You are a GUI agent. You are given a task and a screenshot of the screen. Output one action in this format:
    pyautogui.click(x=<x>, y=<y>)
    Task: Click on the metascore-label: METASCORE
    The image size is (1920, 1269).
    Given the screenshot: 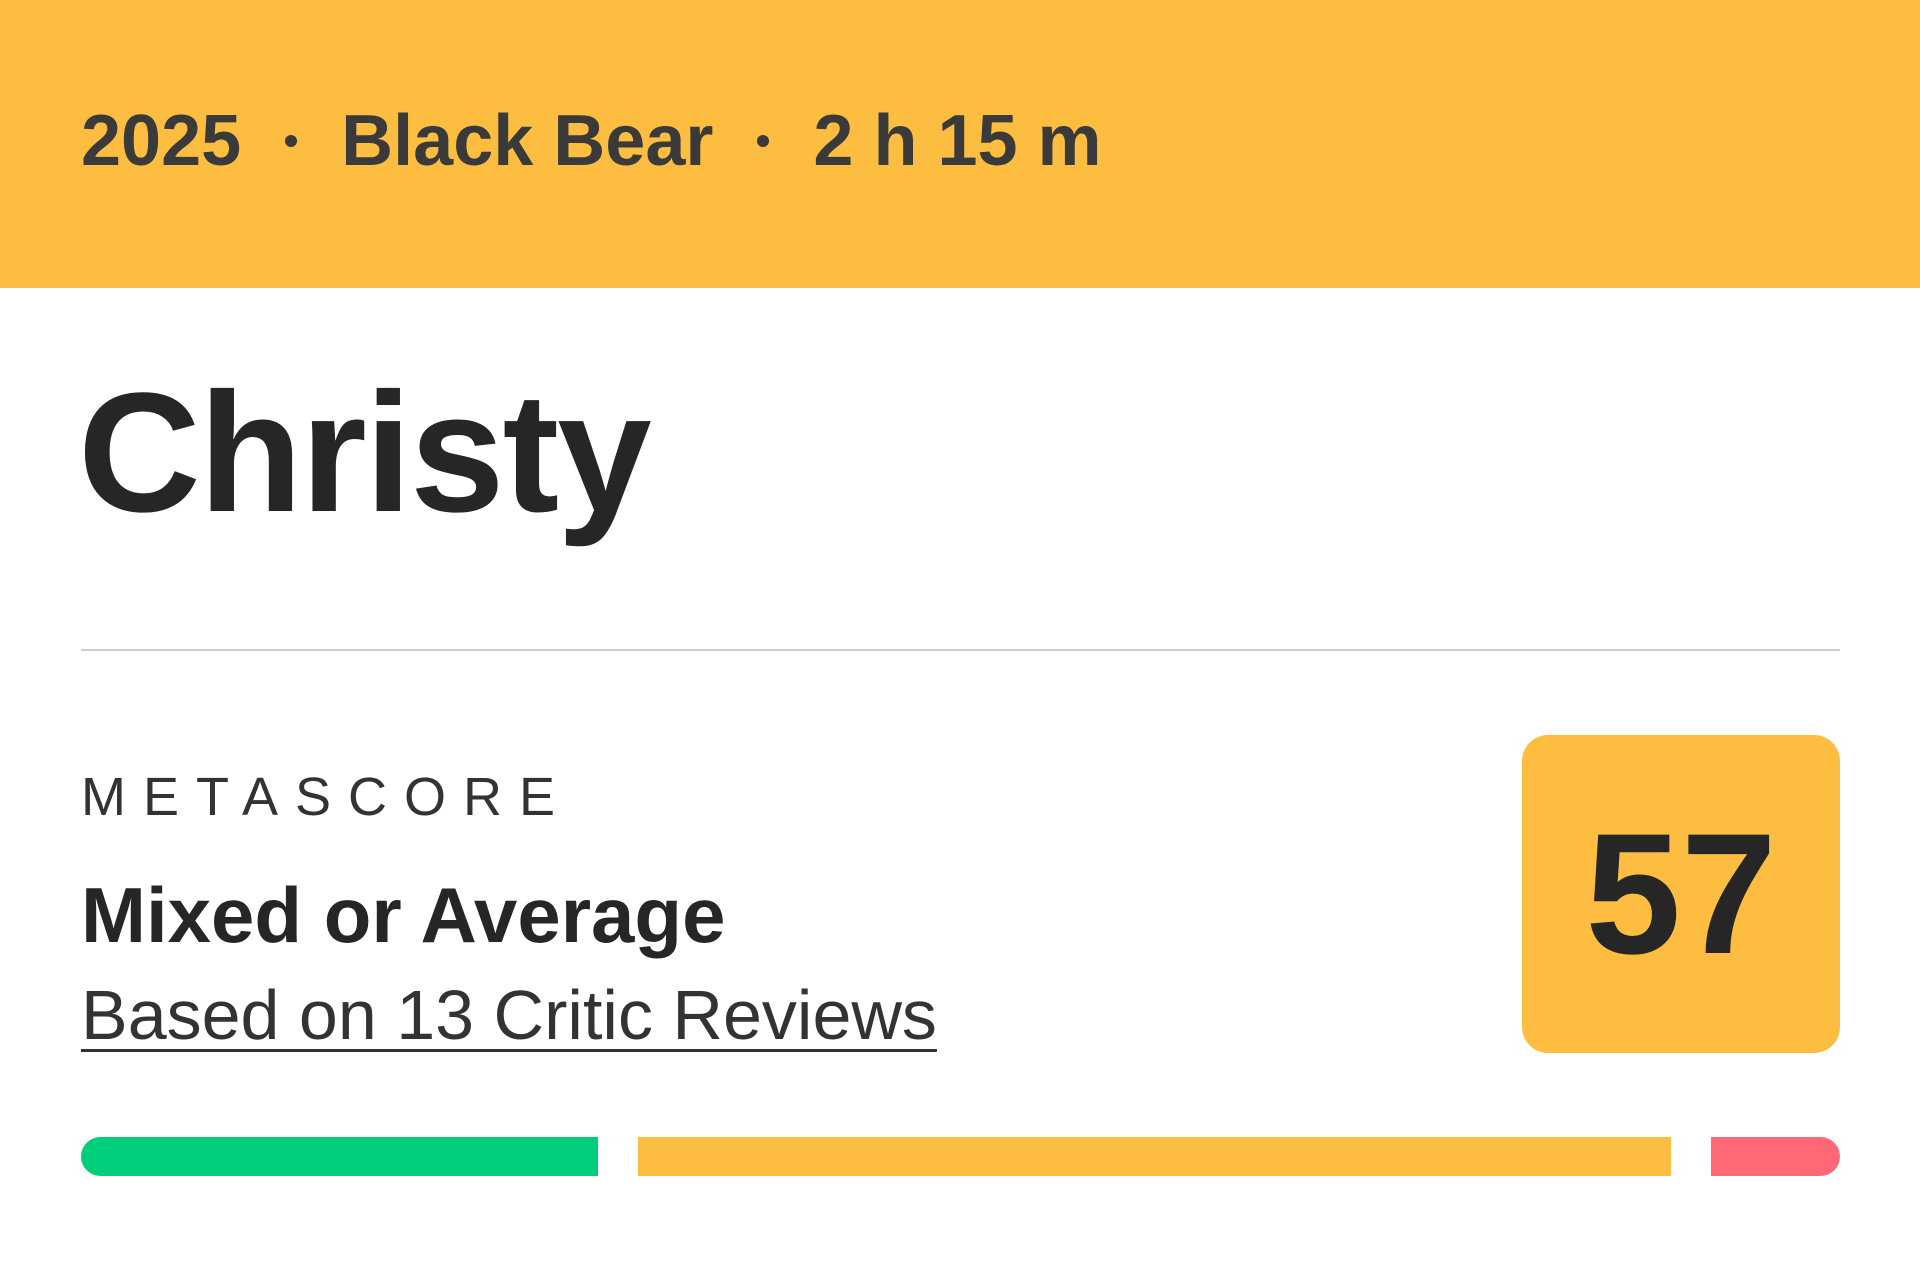 What is the action you would take?
    pyautogui.click(x=327, y=797)
    